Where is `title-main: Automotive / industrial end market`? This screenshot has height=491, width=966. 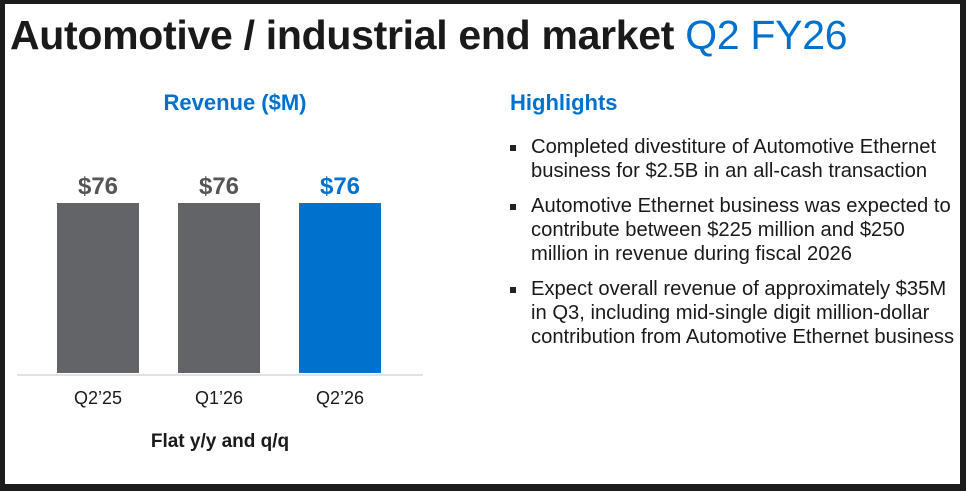
title-main: Automotive / industrial end market is located at coordinates (342, 35).